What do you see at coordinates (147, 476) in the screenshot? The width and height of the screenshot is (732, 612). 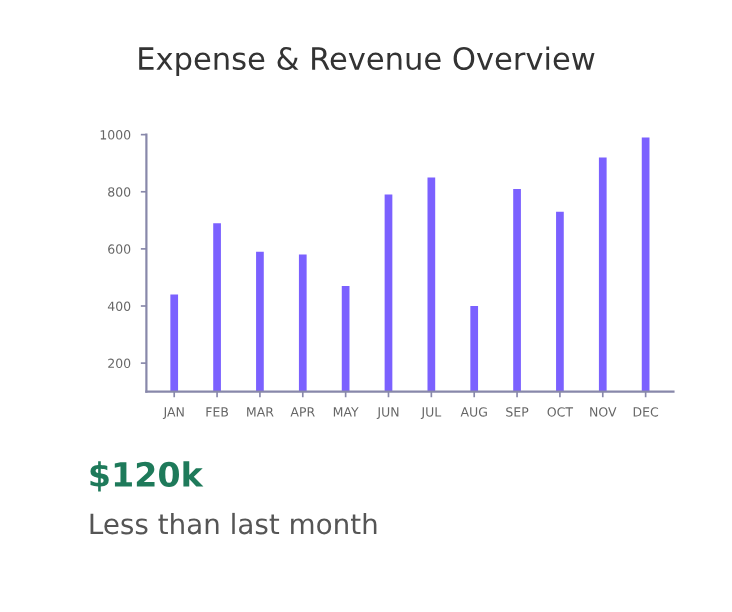 I see `text: $120k` at bounding box center [147, 476].